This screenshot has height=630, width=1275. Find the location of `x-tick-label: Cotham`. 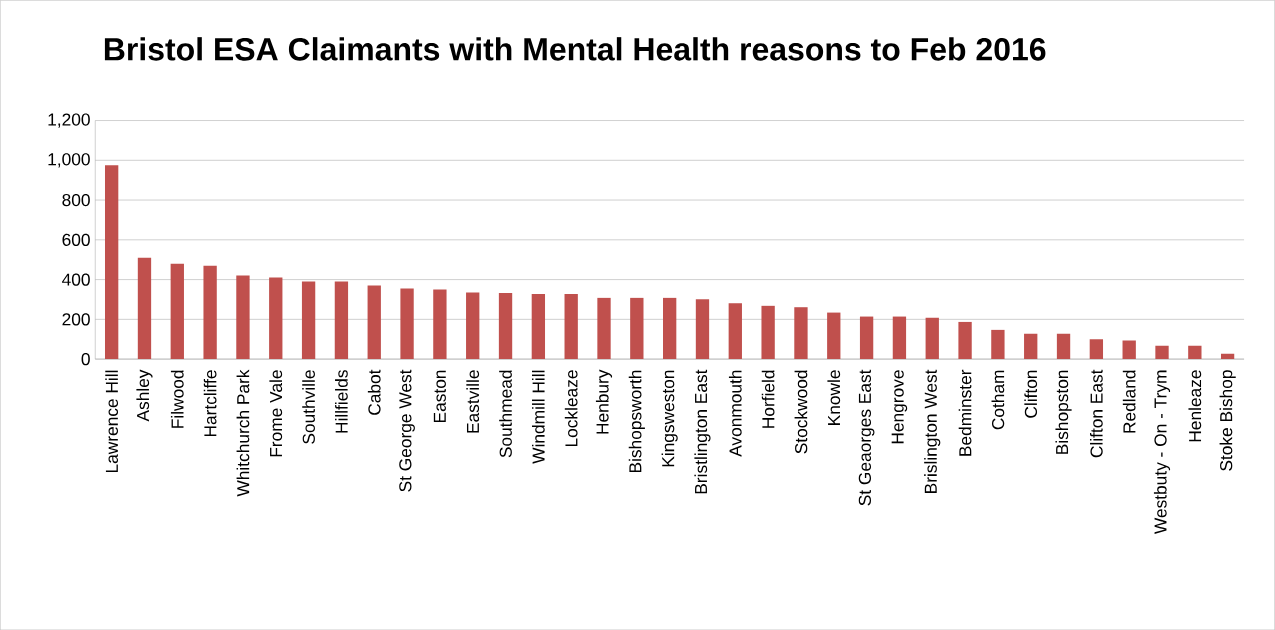

x-tick-label: Cotham is located at coordinates (998, 400).